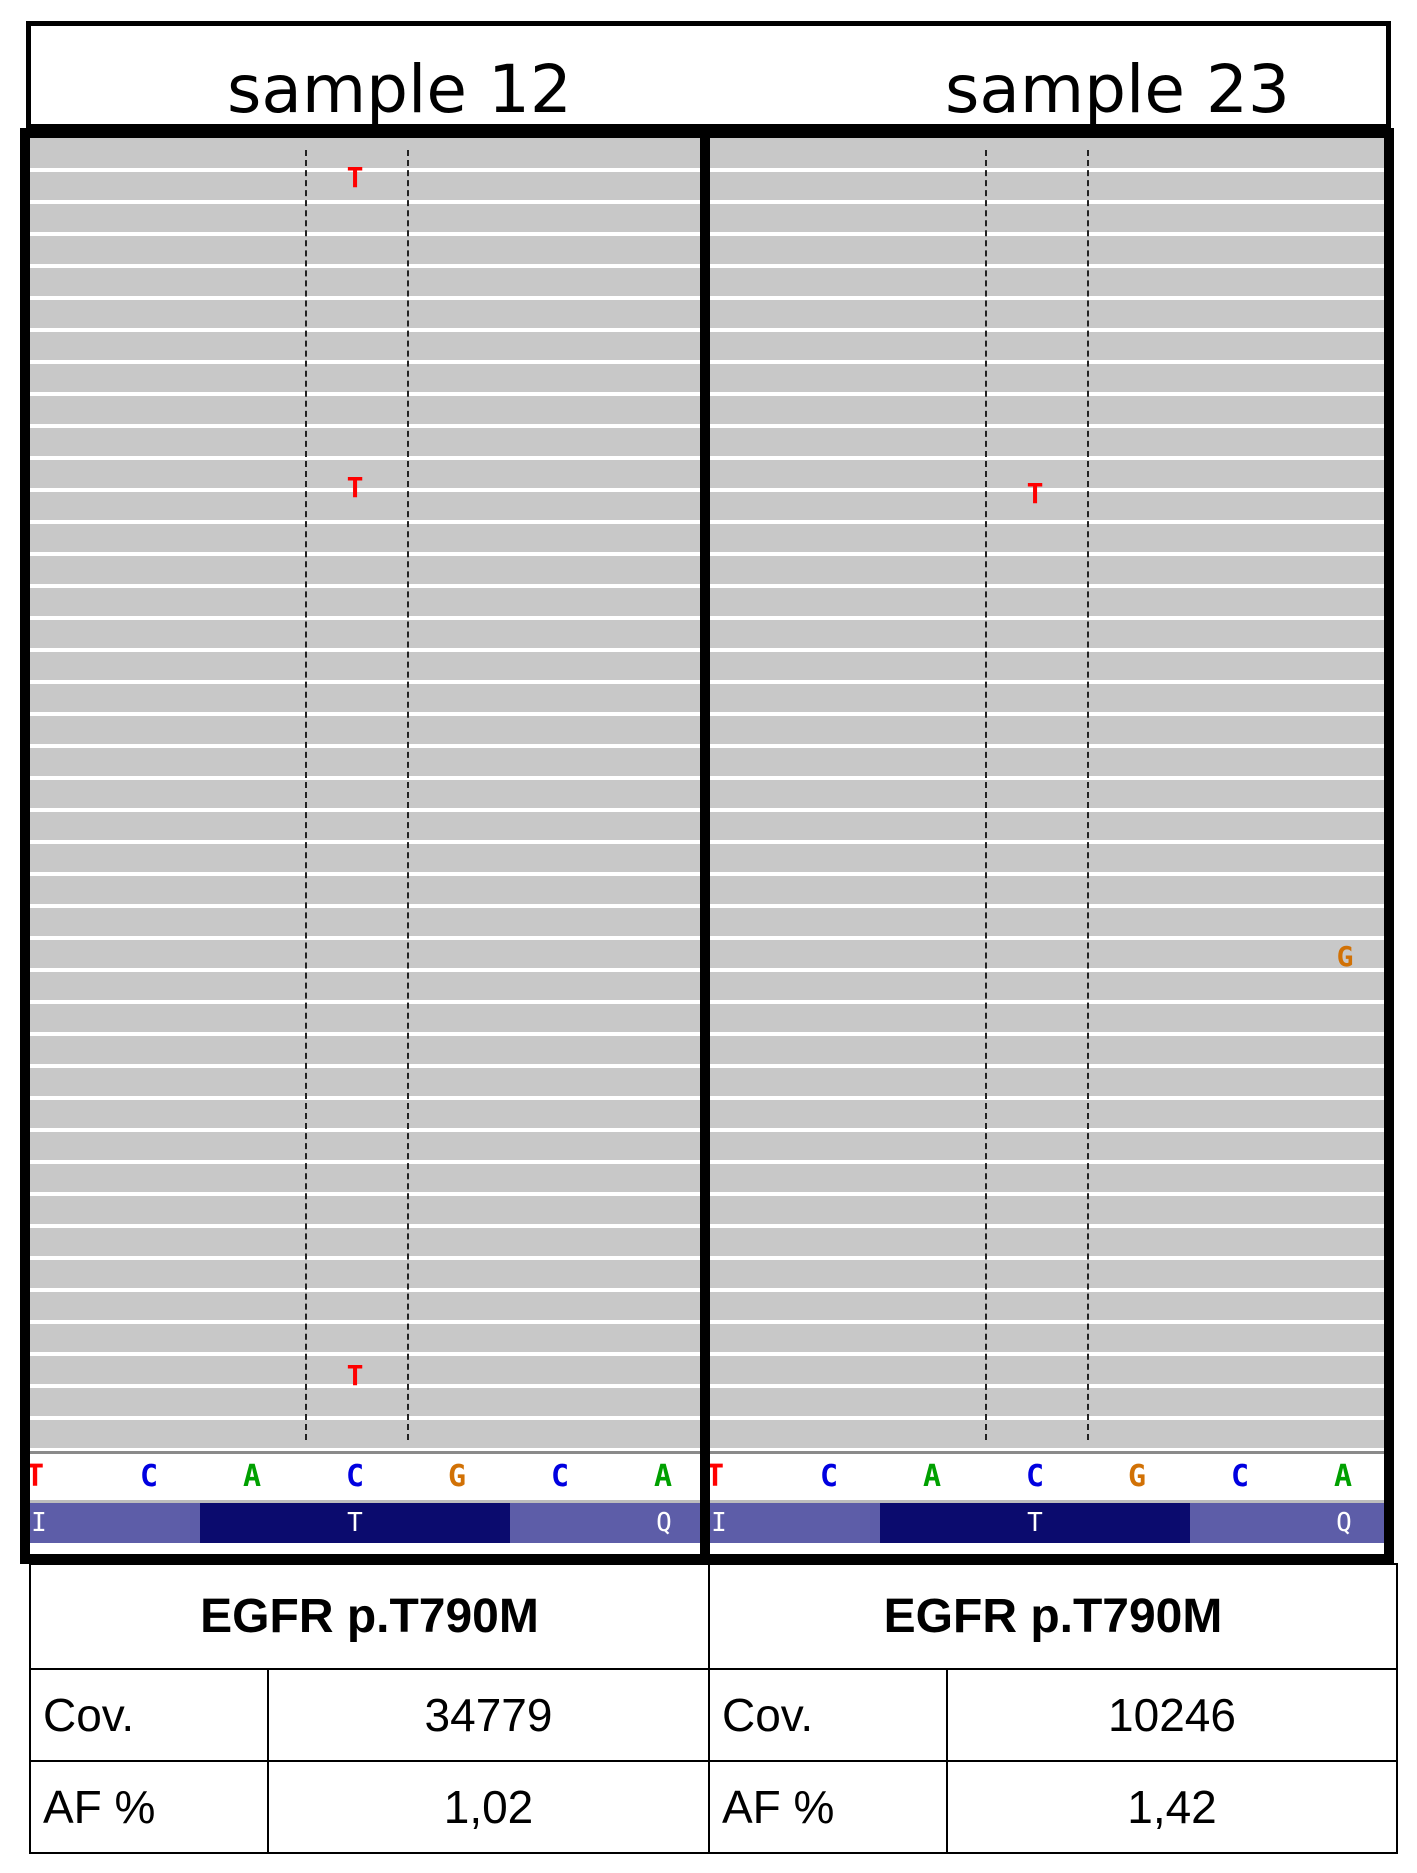 The width and height of the screenshot is (1417, 1873). I want to click on sample-23-reference-sequence: T C A C G C A, so click(1047, 1477).